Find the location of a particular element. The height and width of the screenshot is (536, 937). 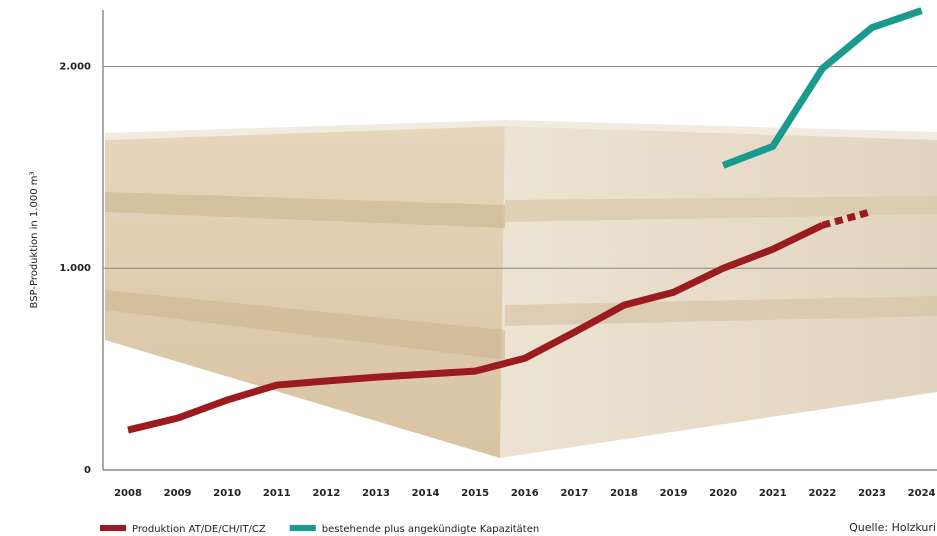

source: Quelle: Holzkuri is located at coordinates (892, 527).